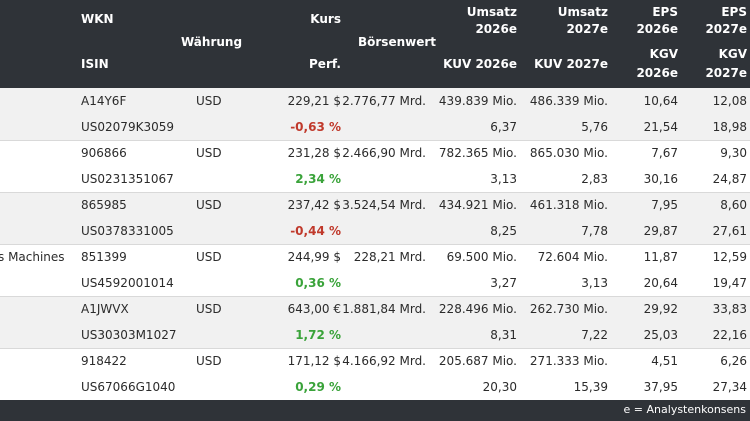  Describe the element at coordinates (384, 309) in the screenshot. I see `market-cap-cell: 1.881,84 Mrd.` at that location.